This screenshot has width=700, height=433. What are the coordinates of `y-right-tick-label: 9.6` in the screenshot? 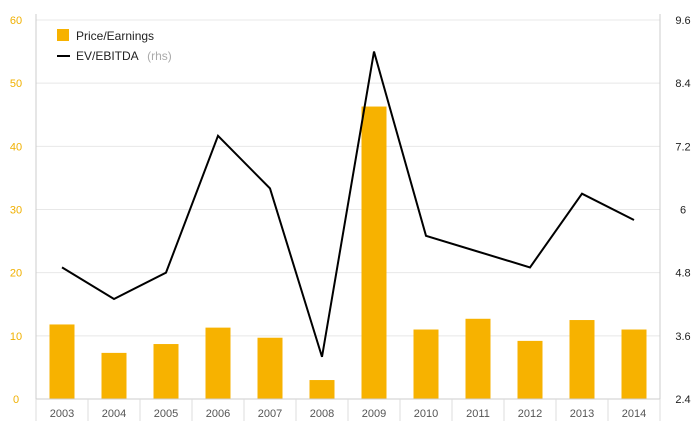 It's located at (682, 21).